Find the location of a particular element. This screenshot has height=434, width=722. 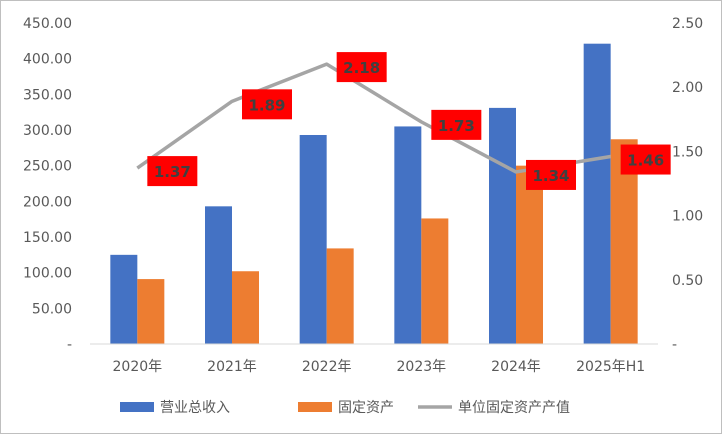

line-data-label: 1.89 is located at coordinates (266, 105).